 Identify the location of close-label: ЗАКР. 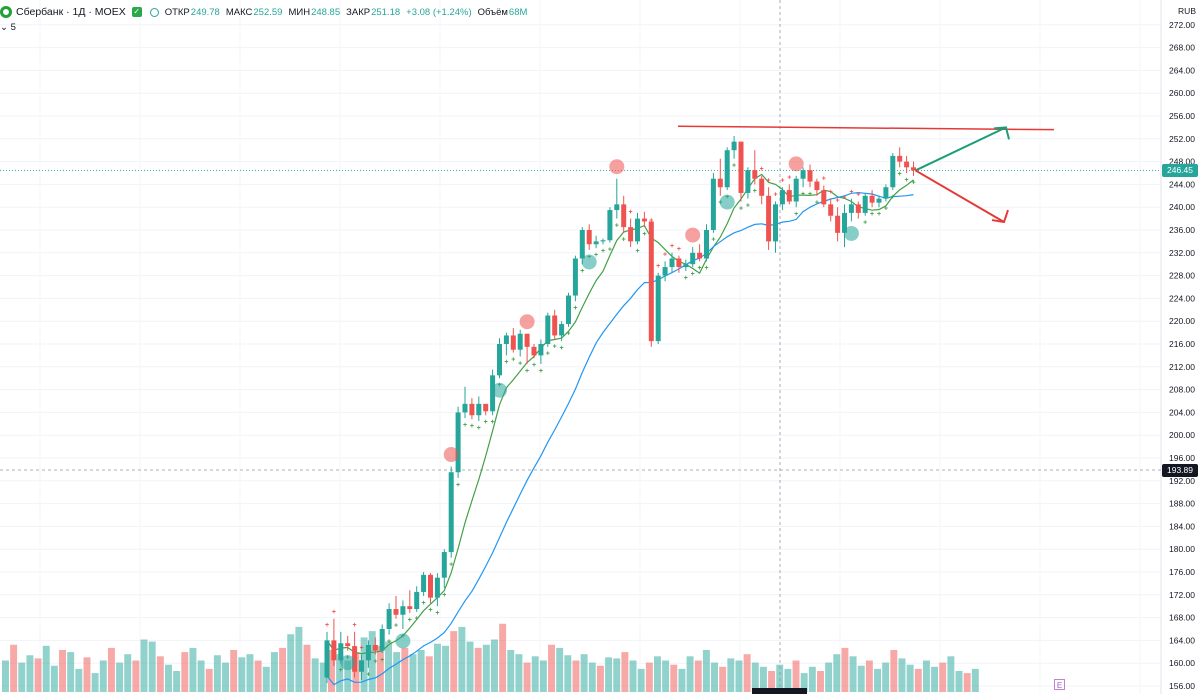
(358, 12).